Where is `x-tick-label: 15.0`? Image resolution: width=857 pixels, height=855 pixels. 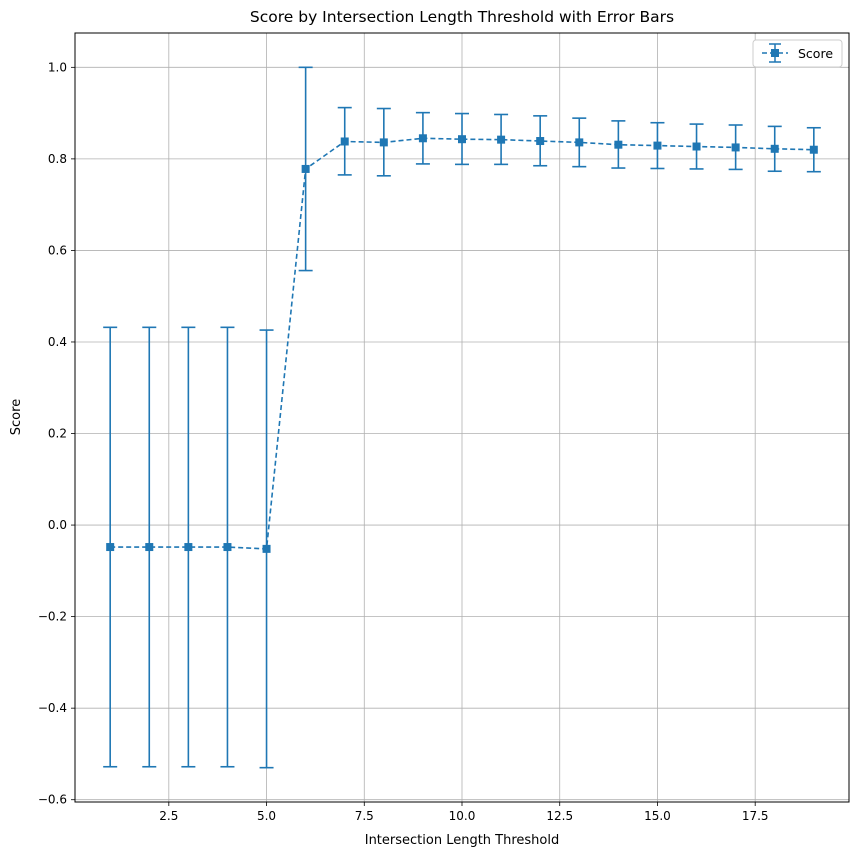 x-tick-label: 15.0 is located at coordinates (657, 816).